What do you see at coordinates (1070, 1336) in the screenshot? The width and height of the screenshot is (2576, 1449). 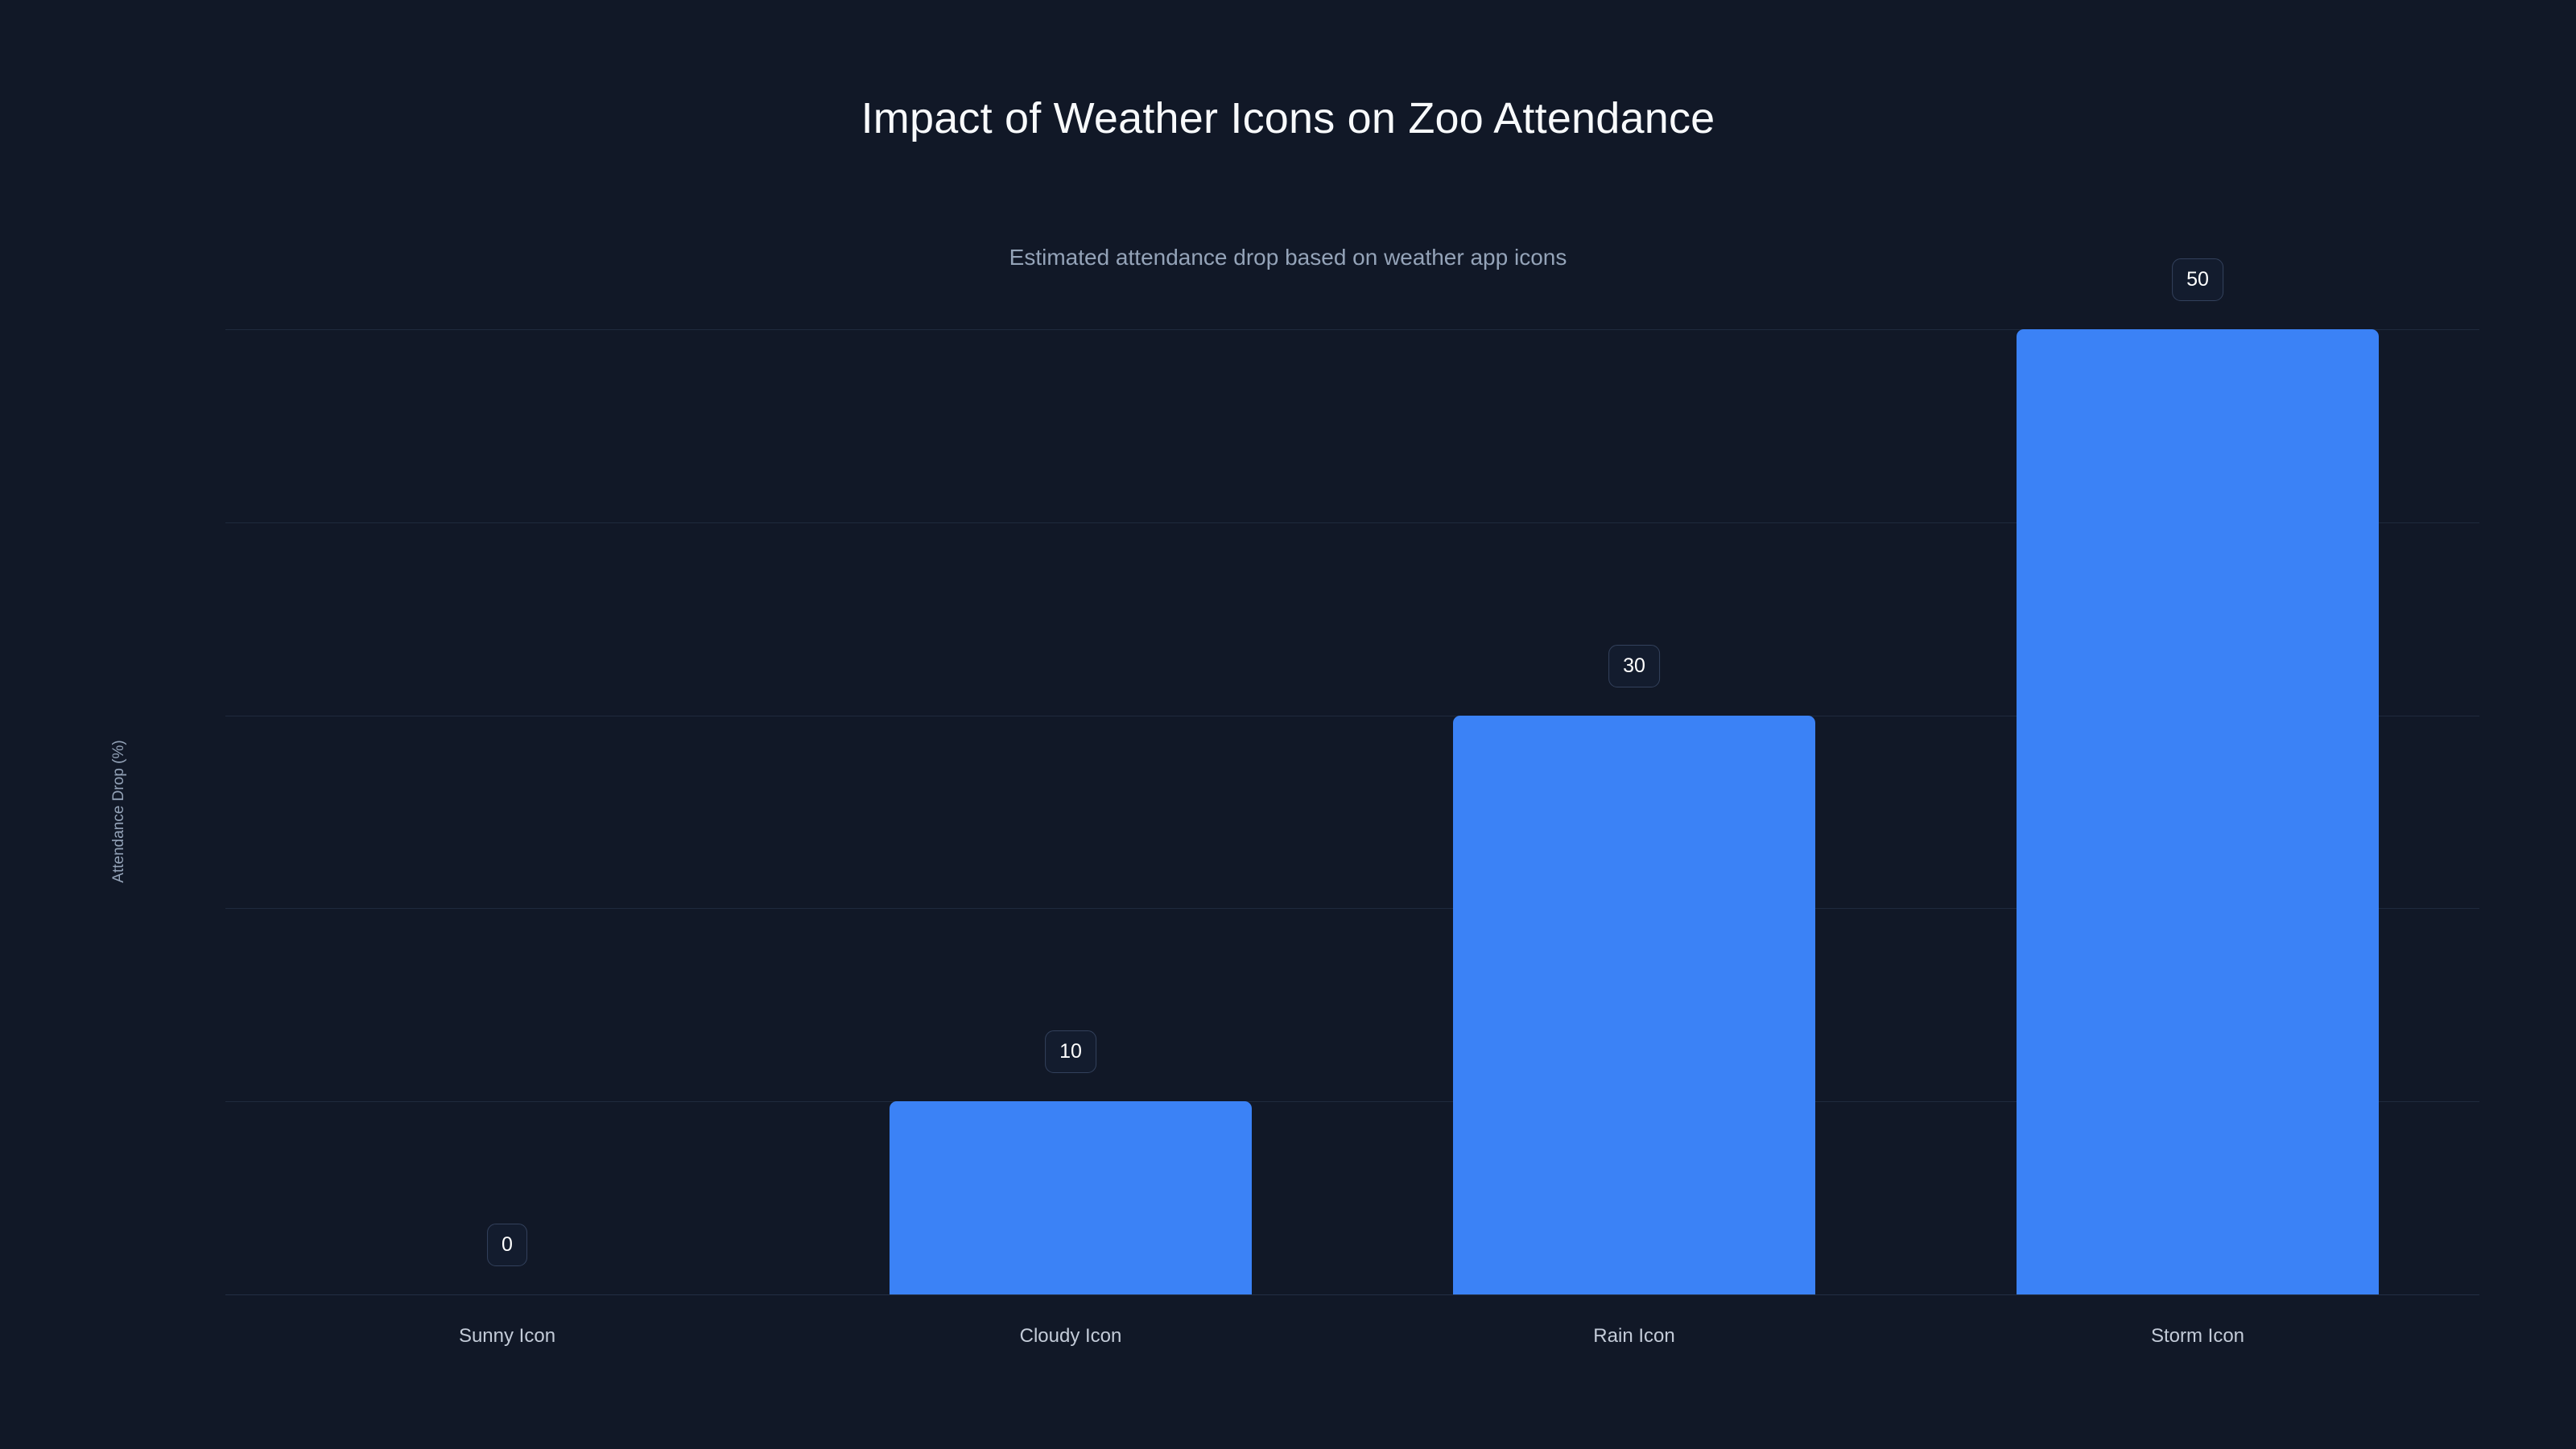 I see `x-axis-tick-label: Cloudy Icon` at bounding box center [1070, 1336].